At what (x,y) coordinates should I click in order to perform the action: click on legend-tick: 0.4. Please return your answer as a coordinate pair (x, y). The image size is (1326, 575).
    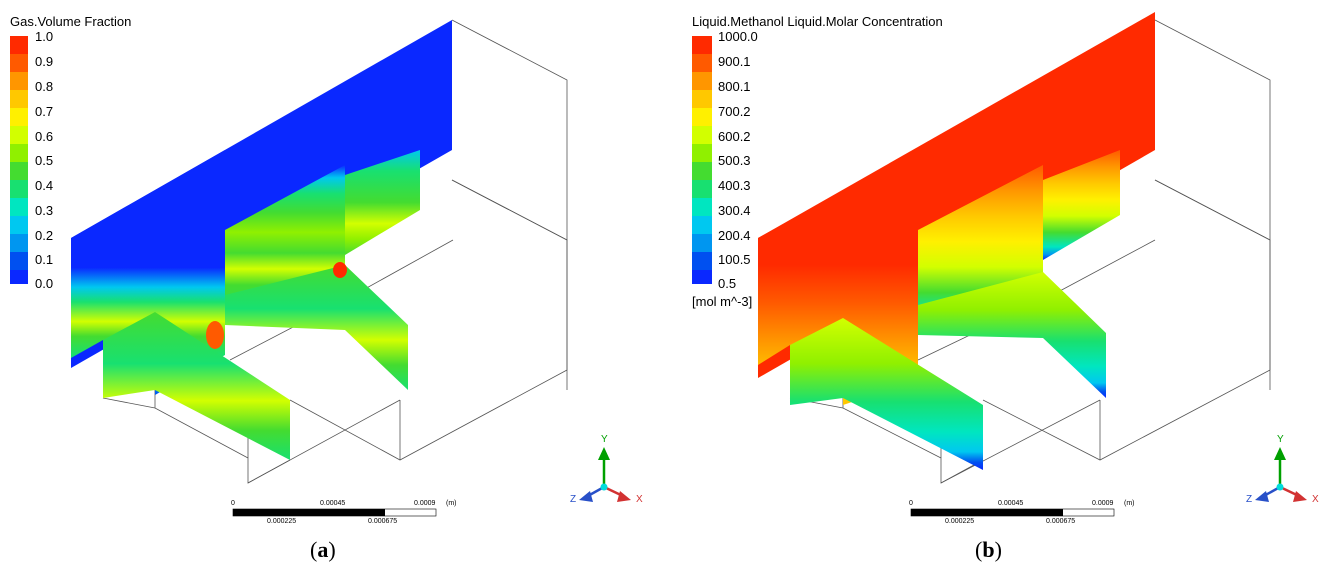
    Looking at the image, I should click on (44, 185).